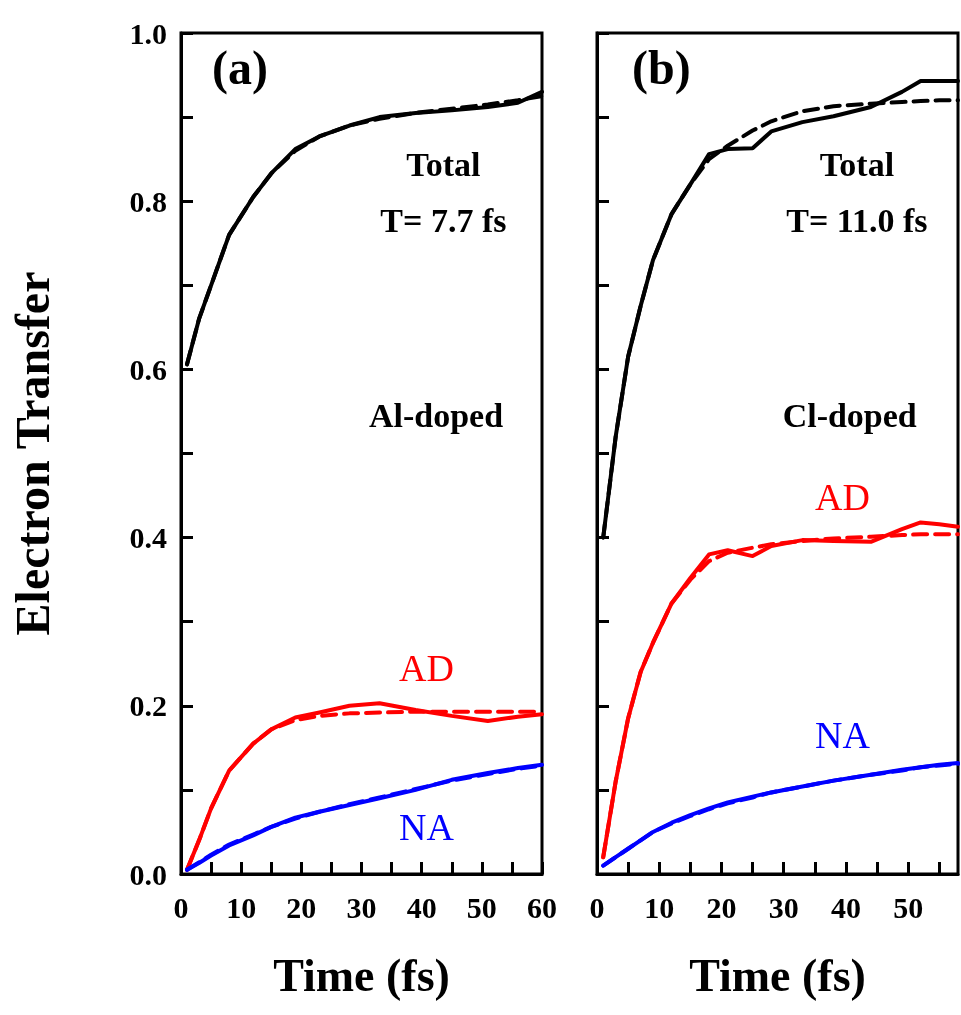 The height and width of the screenshot is (1015, 961). I want to click on y-tick-label: 0.8, so click(148, 201).